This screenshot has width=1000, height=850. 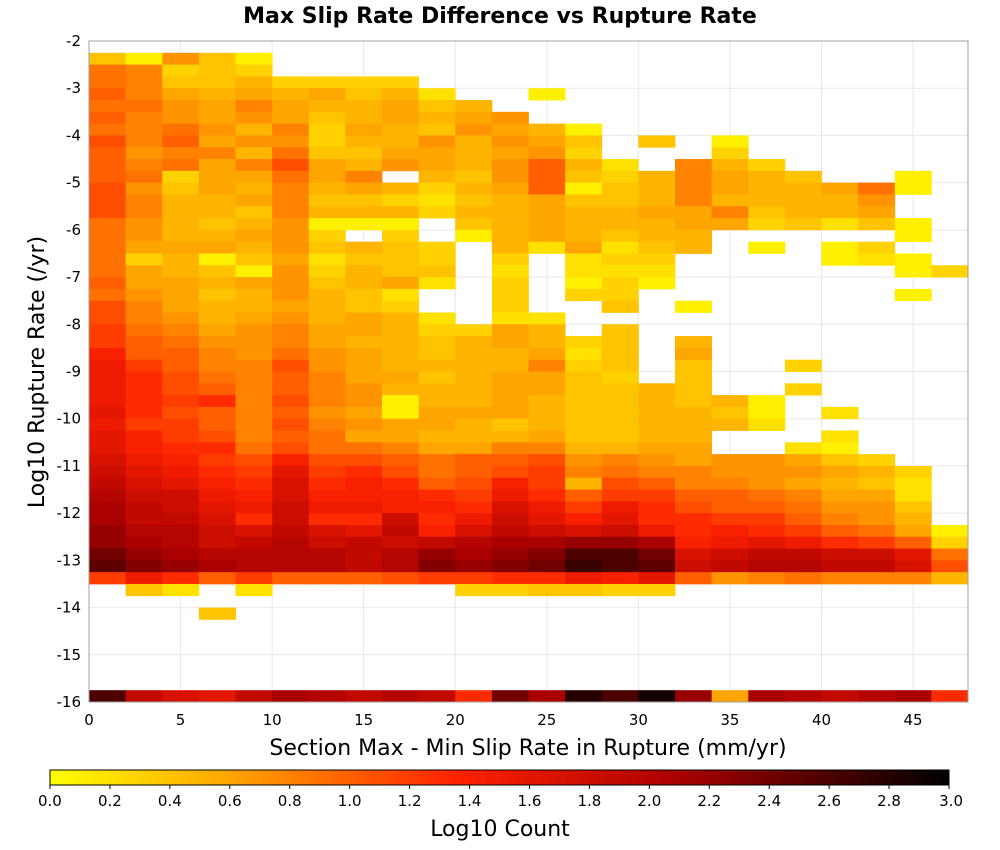 I want to click on colorbar-tick-label: 0.6, so click(x=230, y=801).